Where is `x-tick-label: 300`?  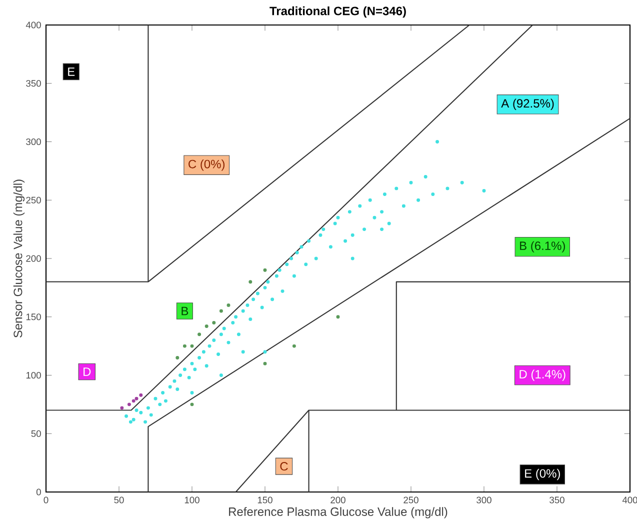
x-tick-label: 300 is located at coordinates (484, 500).